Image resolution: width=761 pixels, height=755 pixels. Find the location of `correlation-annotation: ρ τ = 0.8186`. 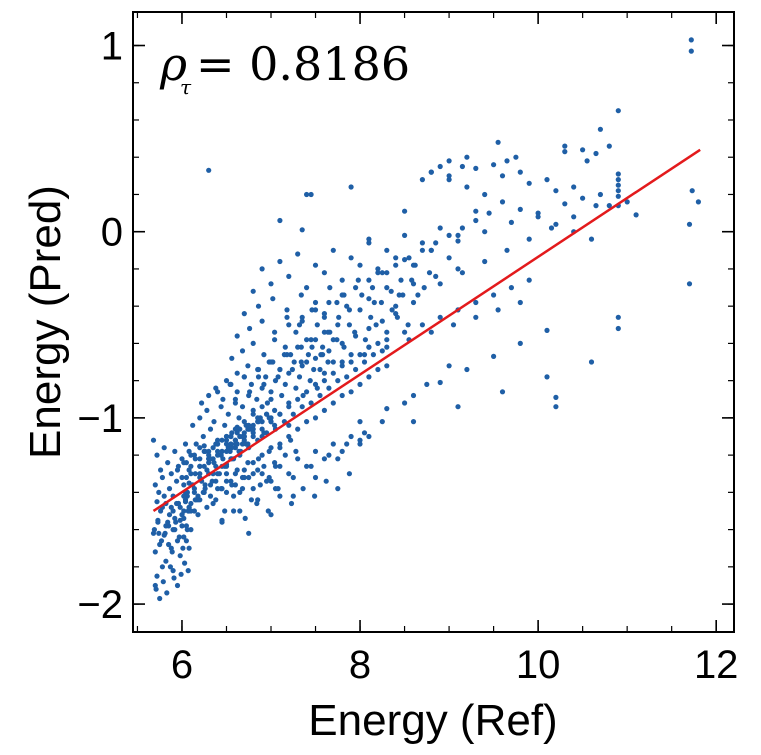

correlation-annotation: ρ τ = 0.8186 is located at coordinates (284, 68).